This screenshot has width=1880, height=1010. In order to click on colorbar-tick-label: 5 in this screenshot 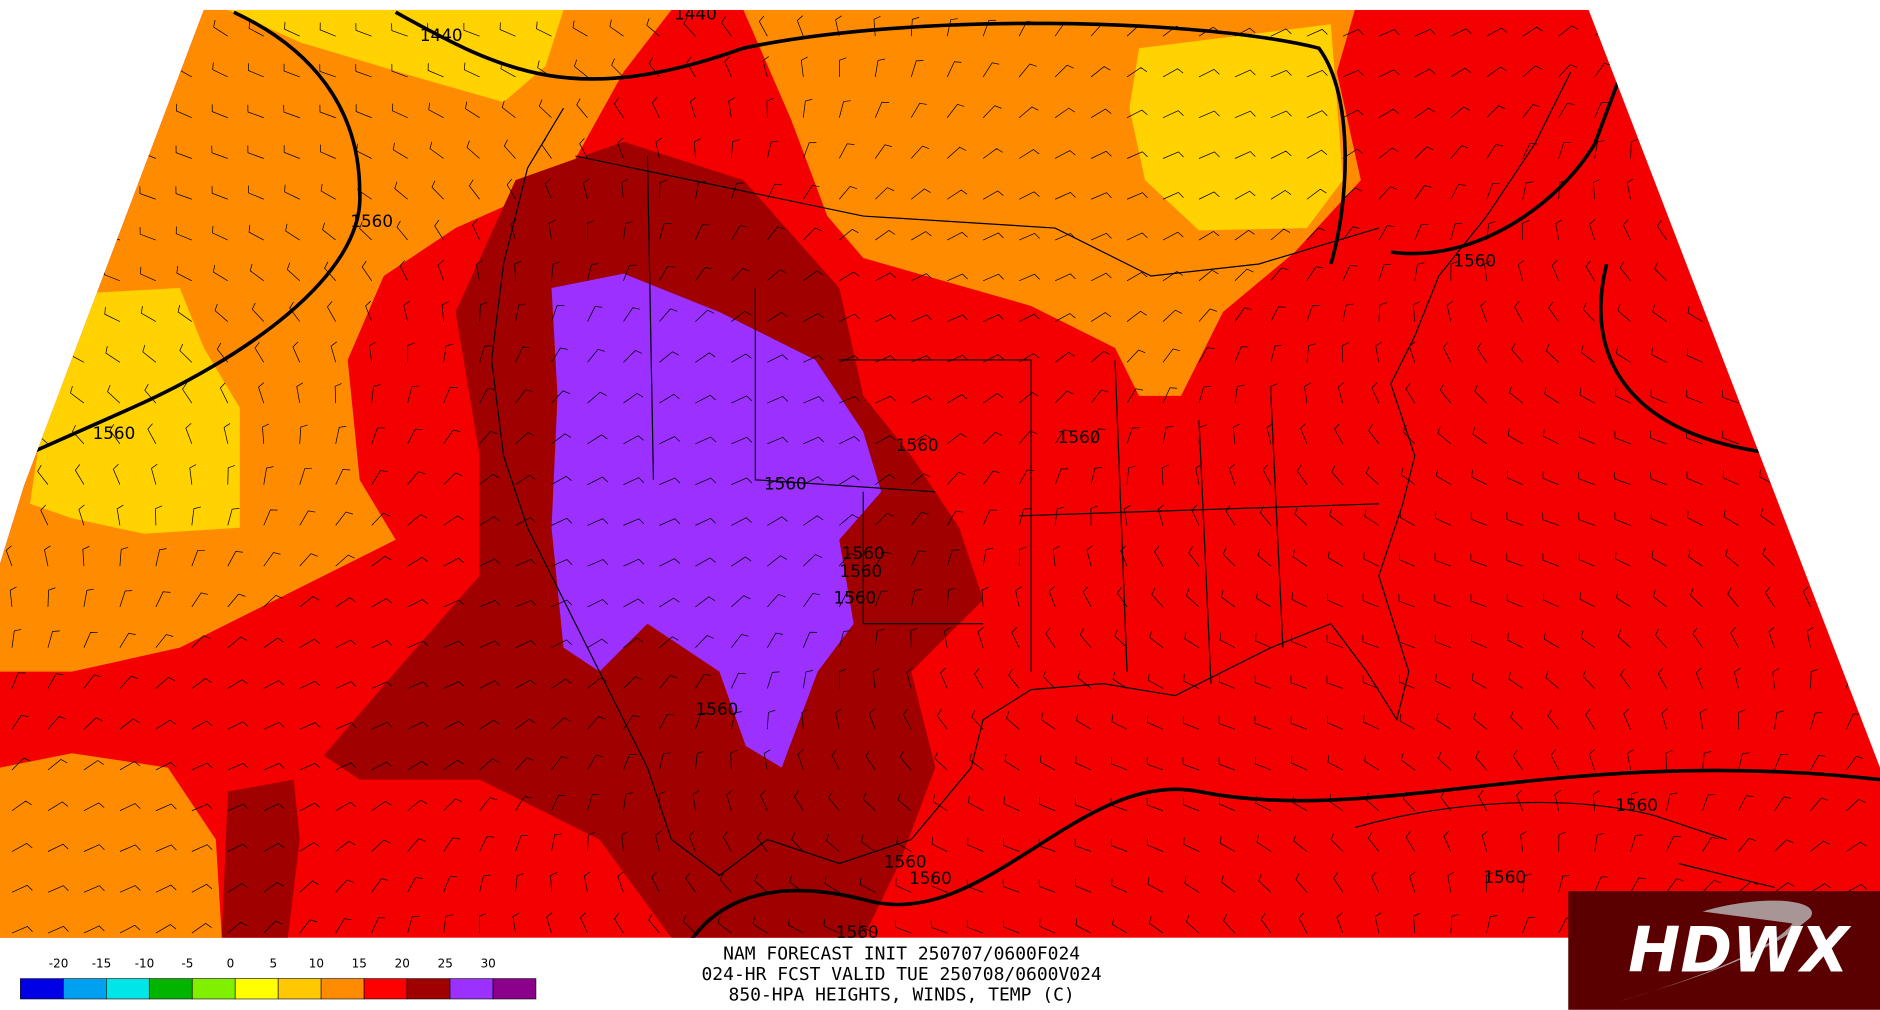, I will do `click(274, 964)`.